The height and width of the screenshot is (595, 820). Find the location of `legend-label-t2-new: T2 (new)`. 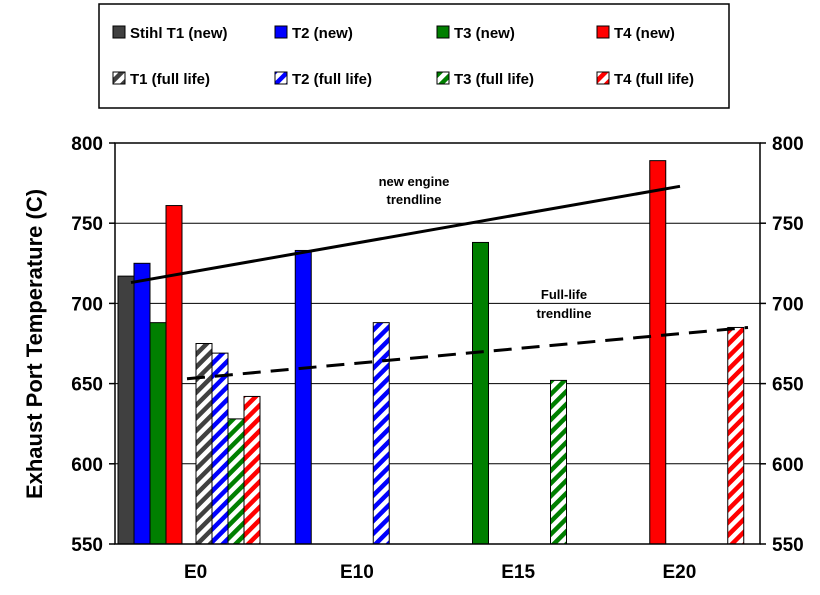

legend-label-t2-new: T2 (new) is located at coordinates (322, 33).